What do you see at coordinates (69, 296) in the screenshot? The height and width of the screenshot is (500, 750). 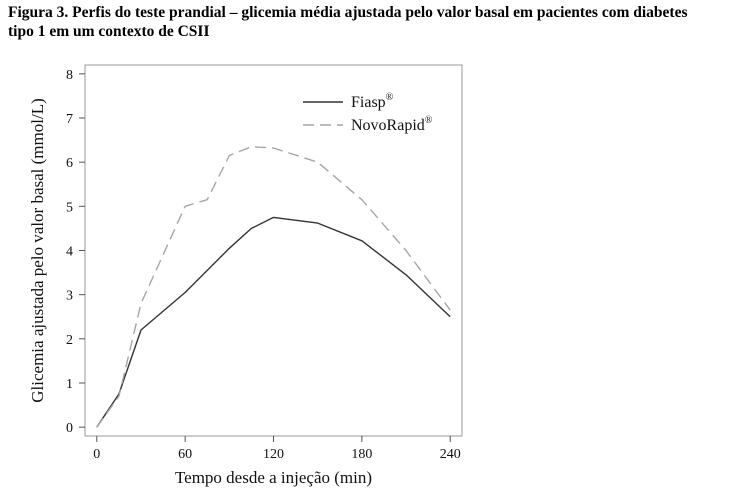 I see `y-tick-label: 3` at bounding box center [69, 296].